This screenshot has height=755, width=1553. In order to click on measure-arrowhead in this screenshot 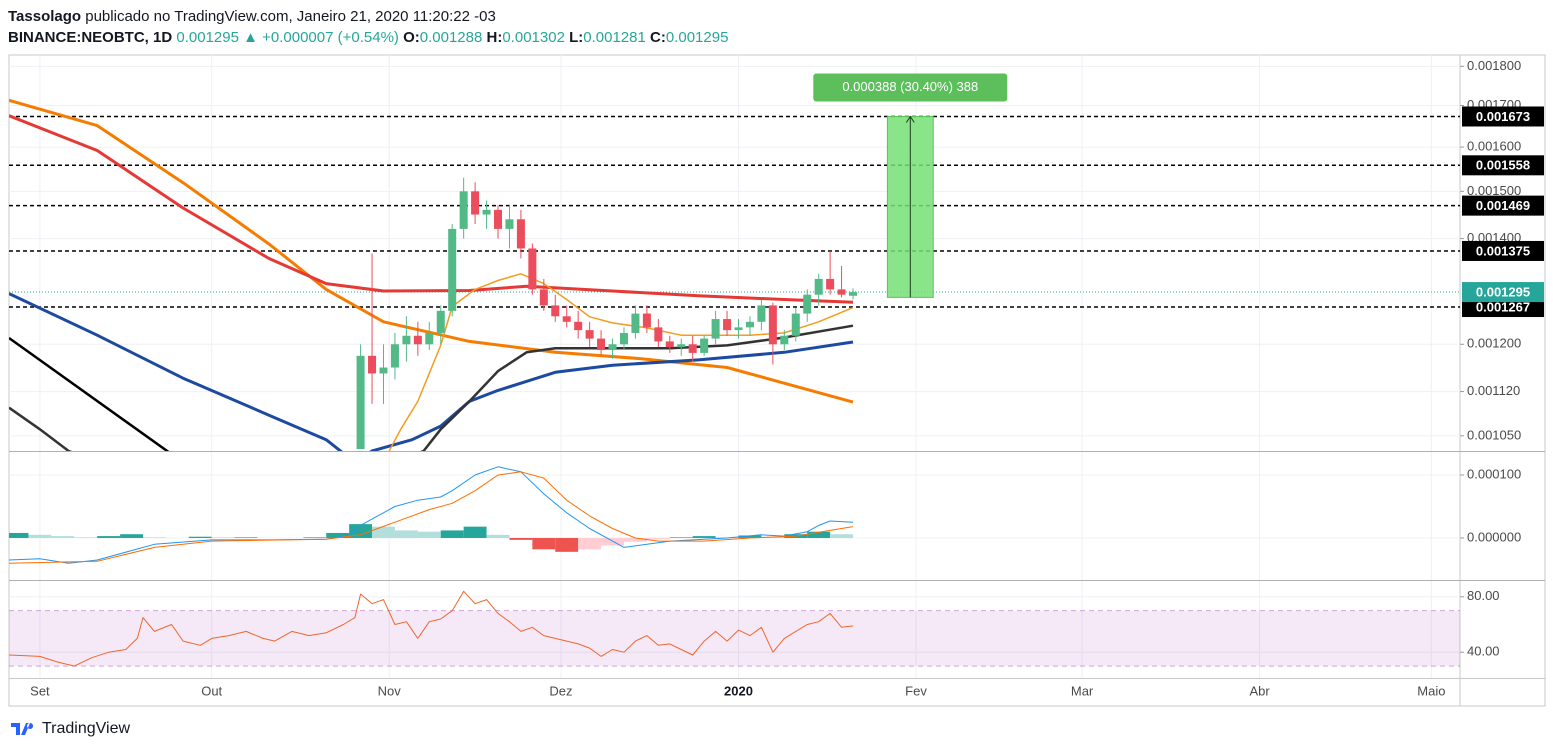, I will do `click(910, 119)`.